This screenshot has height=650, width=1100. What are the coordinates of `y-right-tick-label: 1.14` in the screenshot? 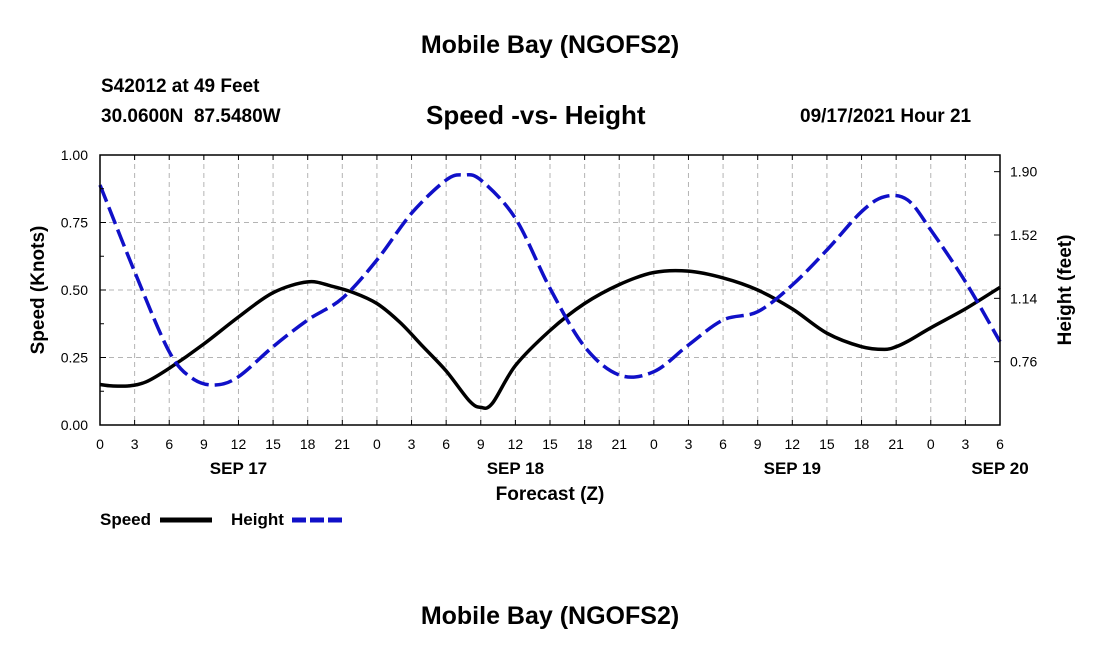 It's located at (1023, 298).